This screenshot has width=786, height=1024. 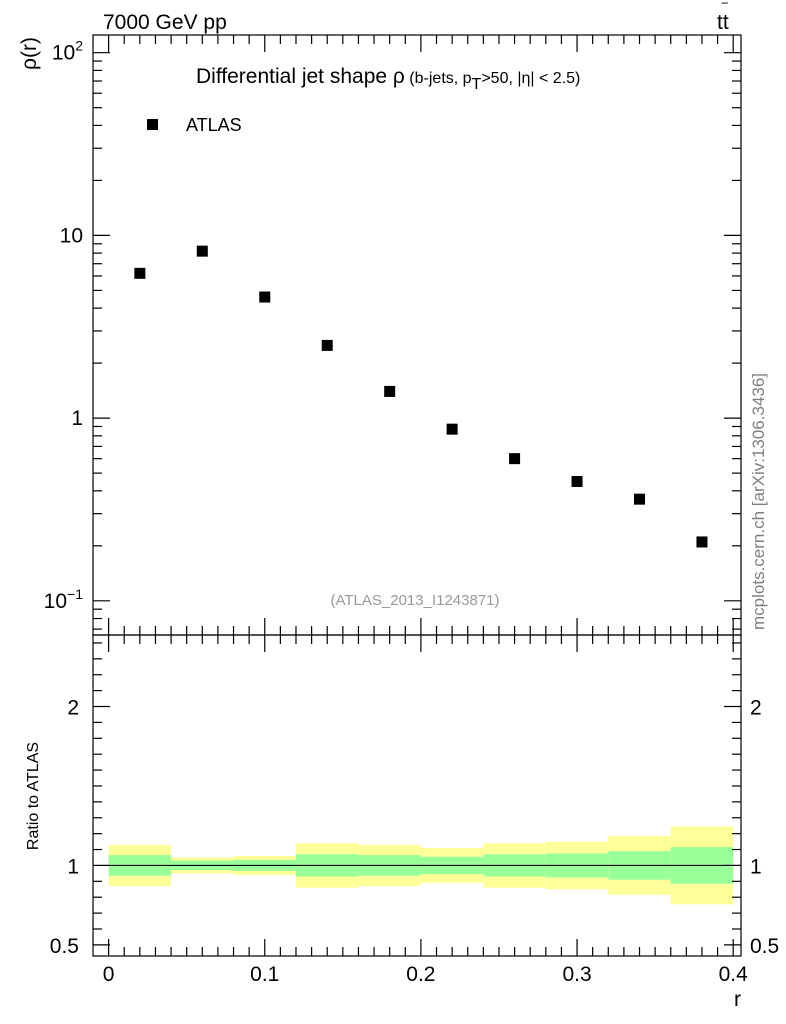 What do you see at coordinates (73, 708) in the screenshot?
I see `ratio-y-tick-label-left: 2` at bounding box center [73, 708].